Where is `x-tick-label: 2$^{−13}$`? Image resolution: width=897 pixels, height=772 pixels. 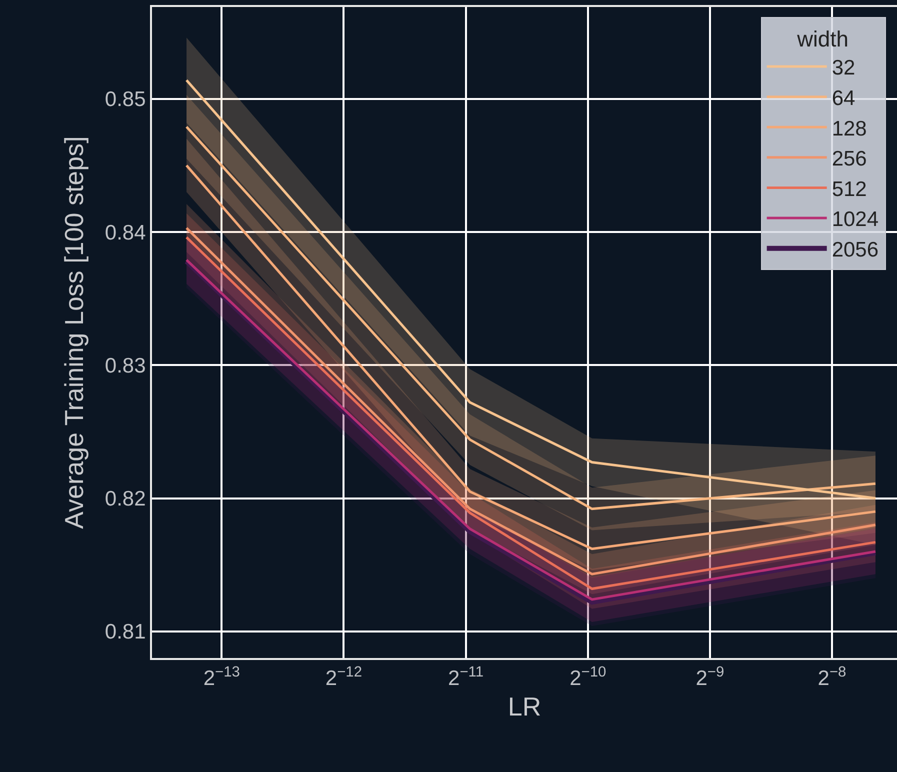
x-tick-label: 2$^{−13}$ is located at coordinates (221, 677).